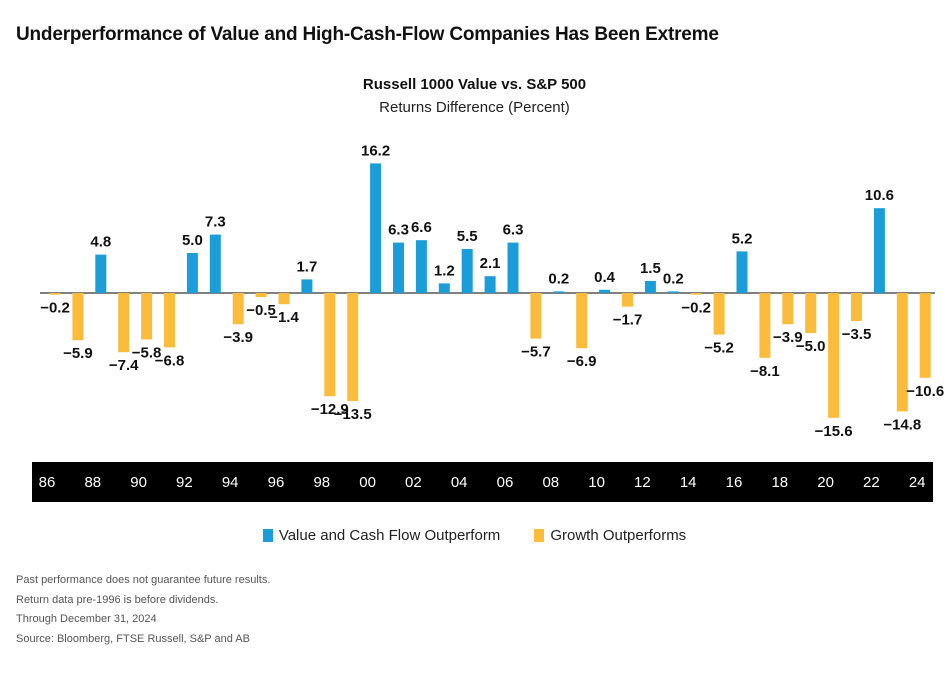 Image resolution: width=949 pixels, height=673 pixels. What do you see at coordinates (505, 482) in the screenshot?
I see `x-tick-label-06: 06` at bounding box center [505, 482].